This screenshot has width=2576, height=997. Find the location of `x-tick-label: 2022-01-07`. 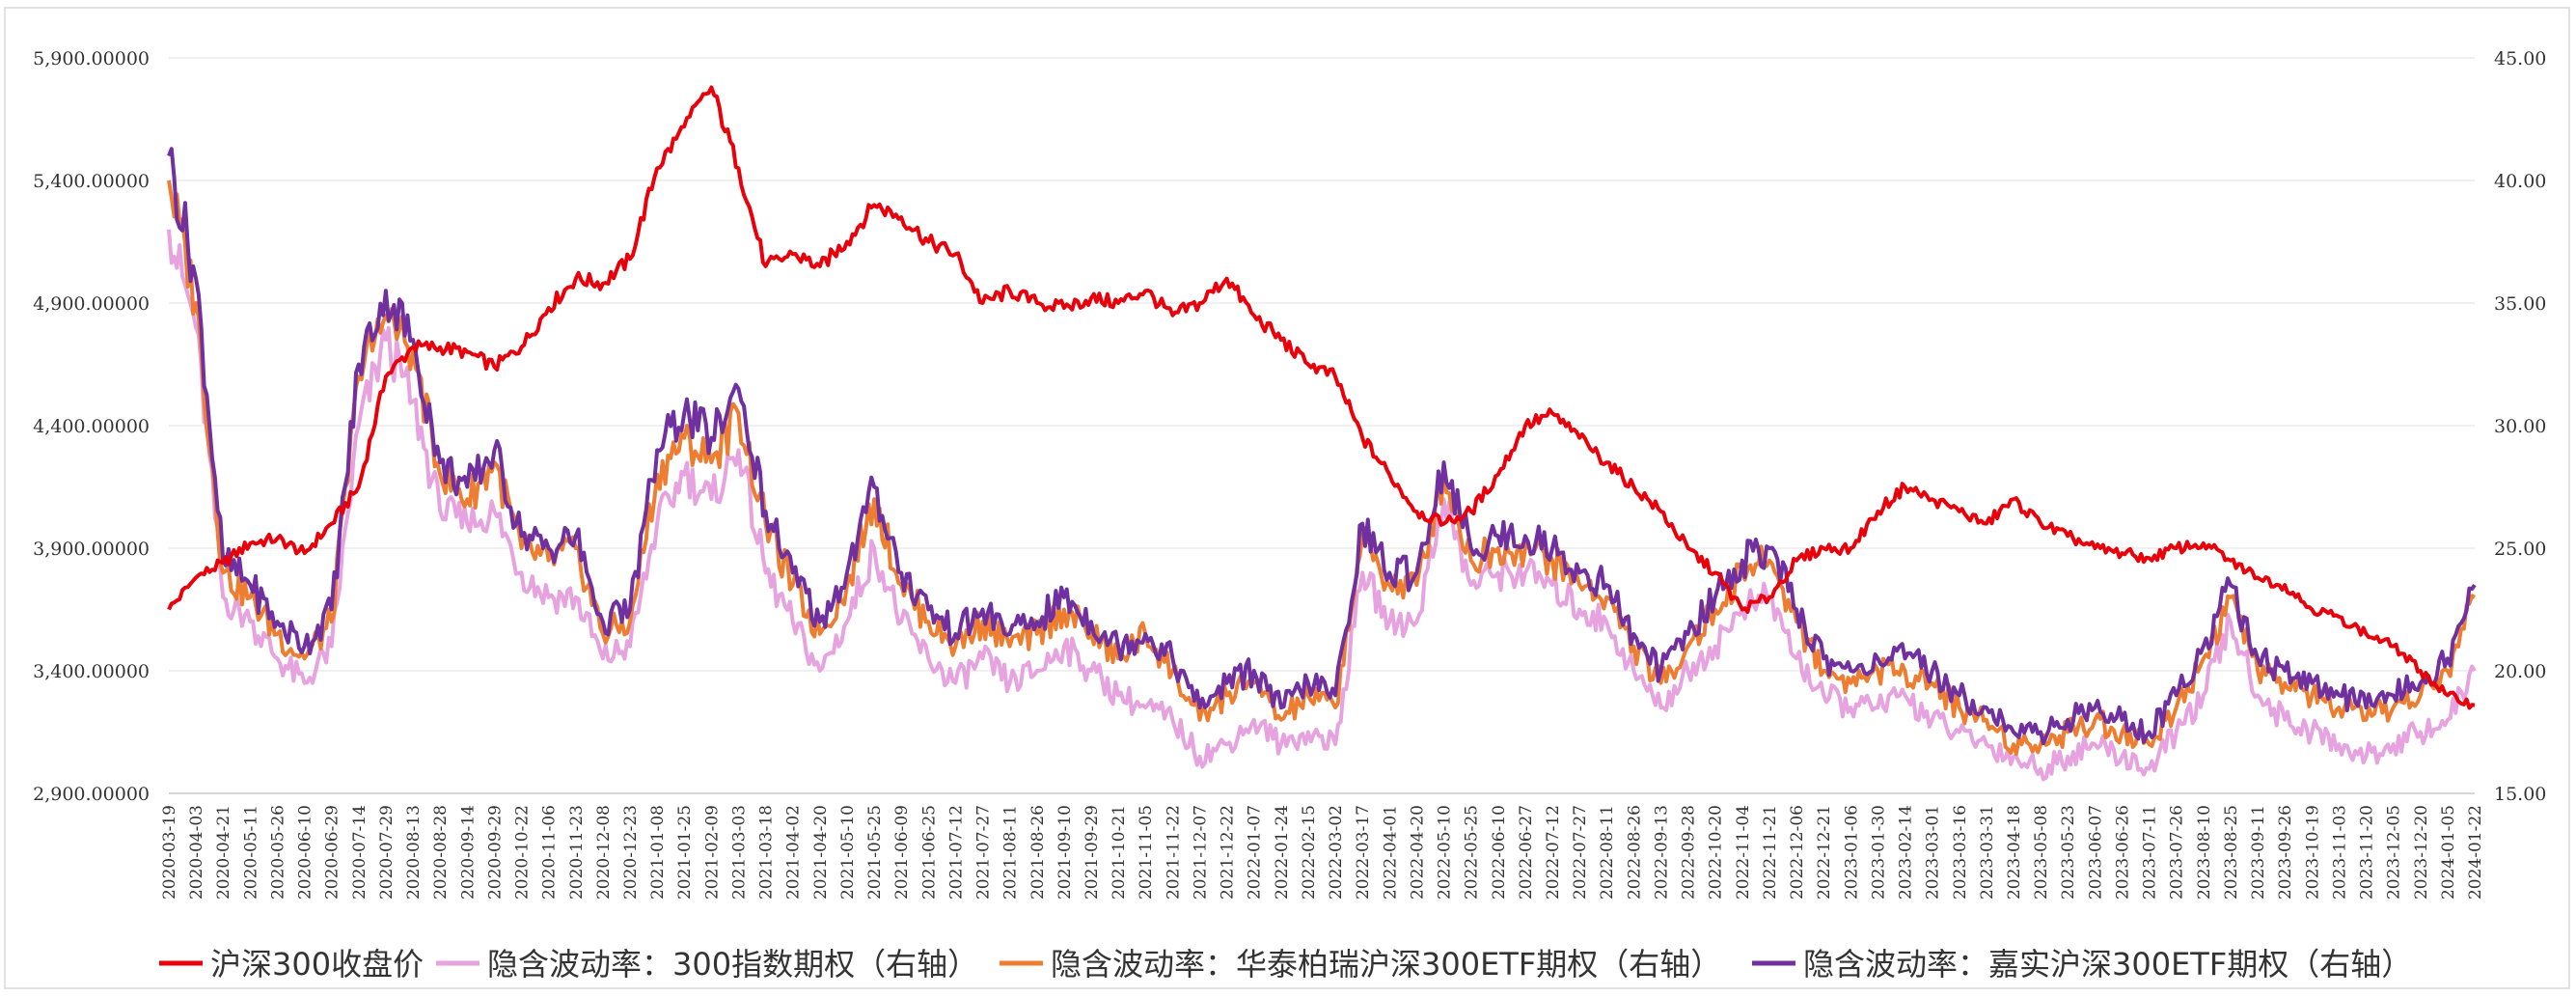

x-tick-label: 2022-01-07 is located at coordinates (1255, 852).